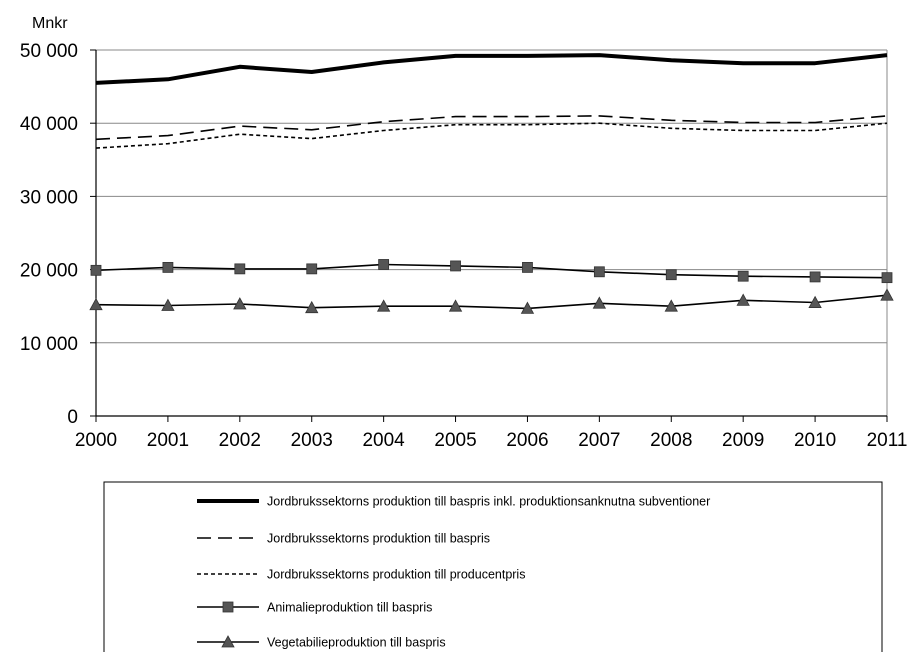 This screenshot has width=915, height=652. I want to click on y-tick-label: 0, so click(72, 417).